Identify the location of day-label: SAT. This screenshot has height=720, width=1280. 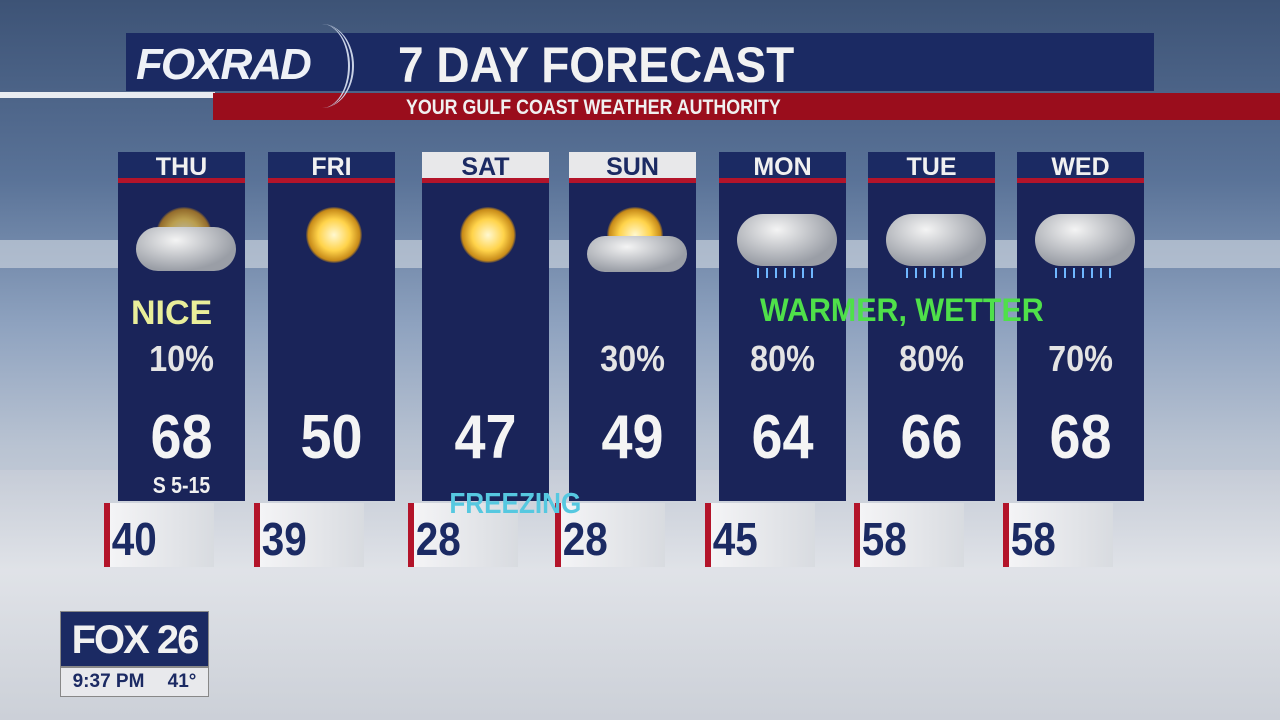
(485, 167).